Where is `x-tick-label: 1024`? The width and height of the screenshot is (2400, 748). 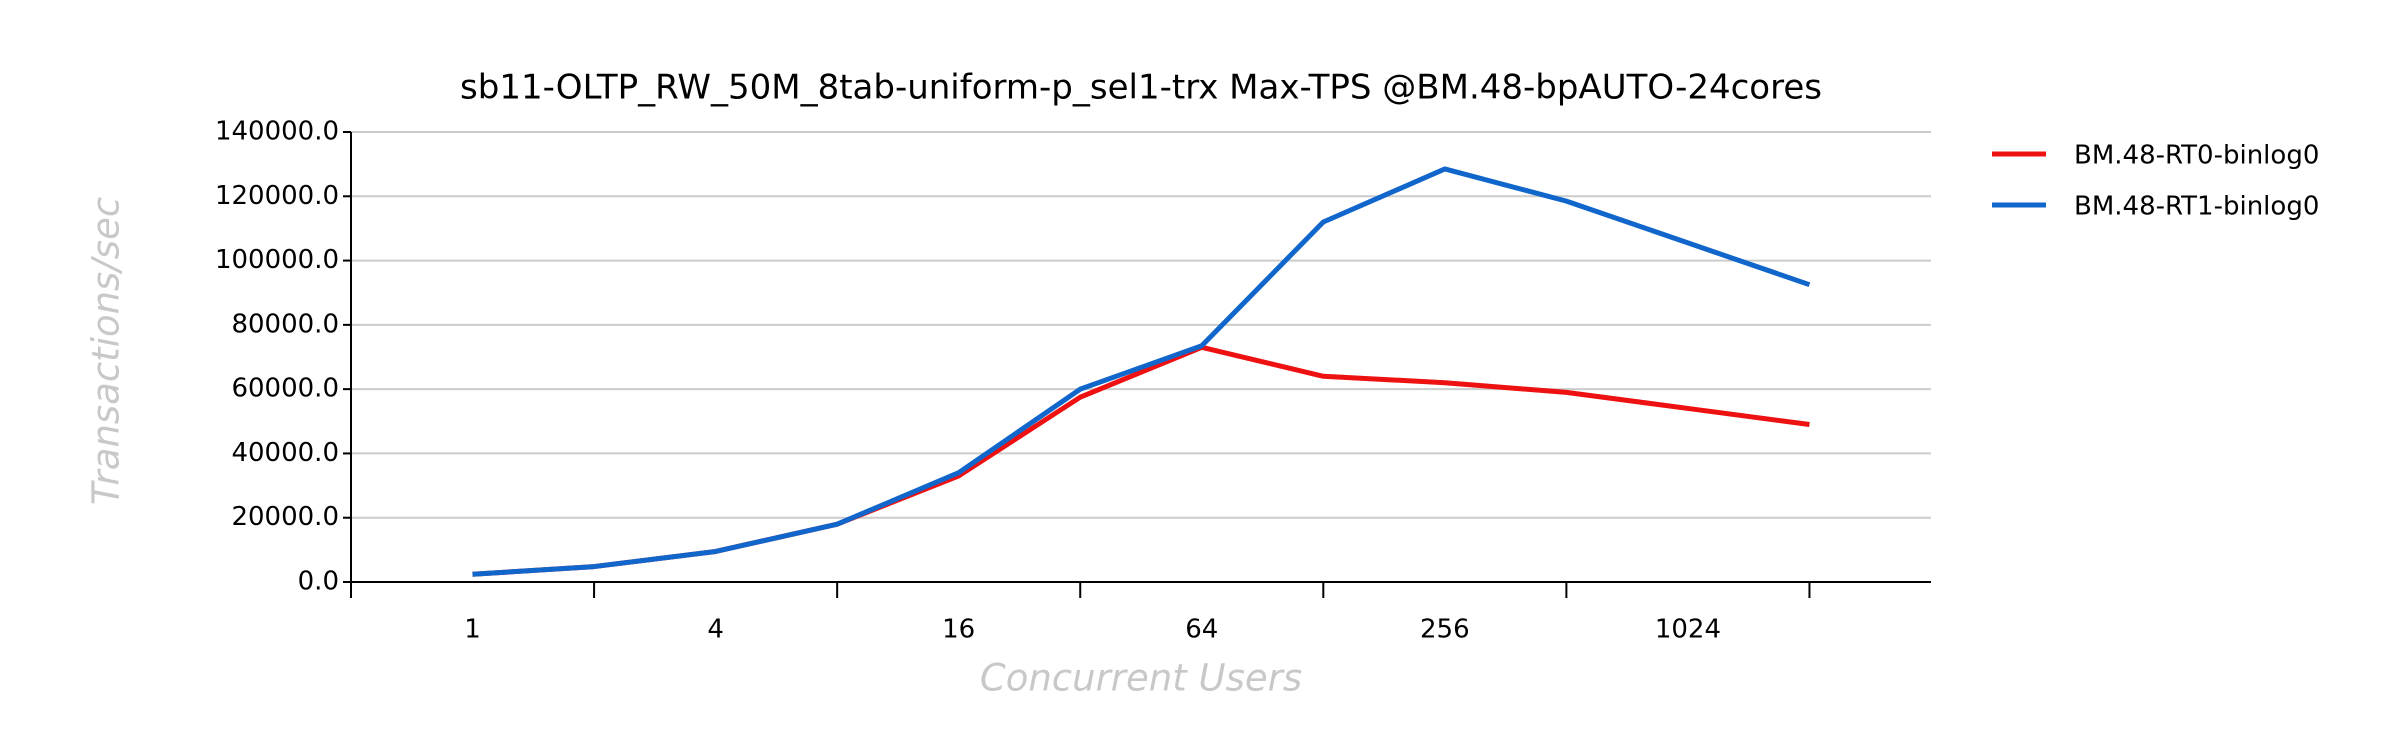 x-tick-label: 1024 is located at coordinates (1688, 630).